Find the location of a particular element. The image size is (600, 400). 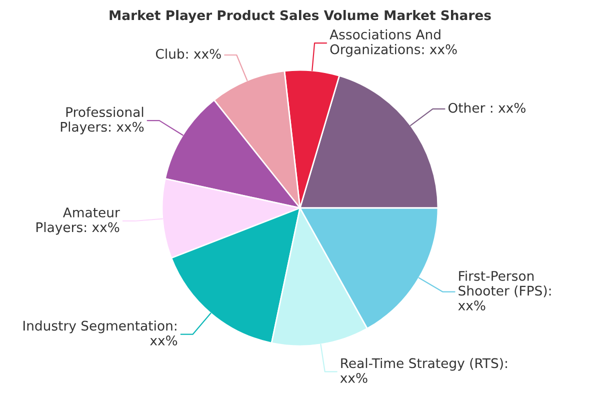

slice-label: Club: xx% is located at coordinates (188, 53).